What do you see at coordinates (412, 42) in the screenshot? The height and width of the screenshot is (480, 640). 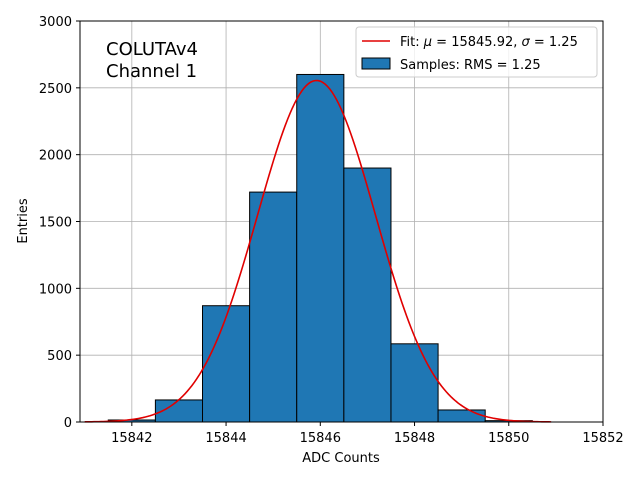 I see `legend-fit-prefix: Fit:` at bounding box center [412, 42].